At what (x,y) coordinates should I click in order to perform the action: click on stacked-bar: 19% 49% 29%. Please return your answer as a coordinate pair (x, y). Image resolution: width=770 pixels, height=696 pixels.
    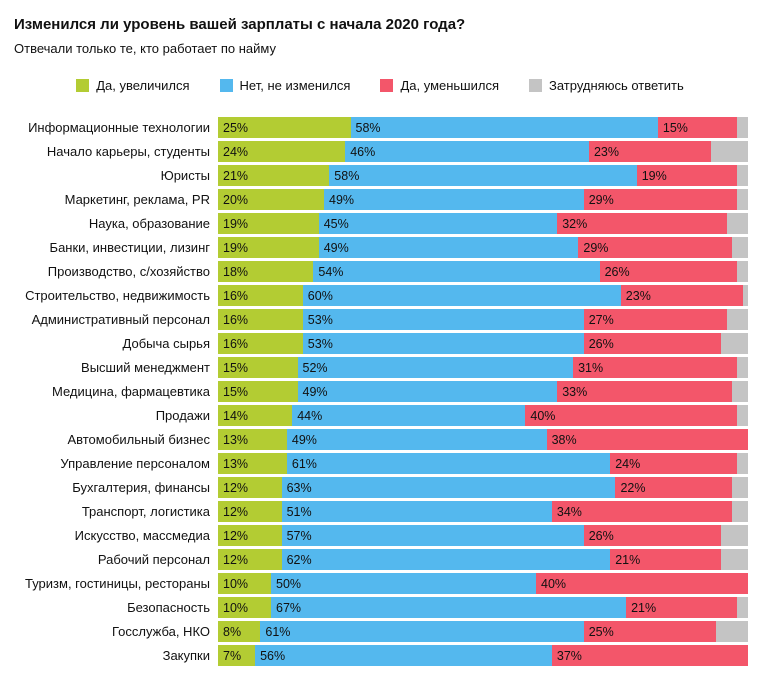
    Looking at the image, I should click on (483, 247).